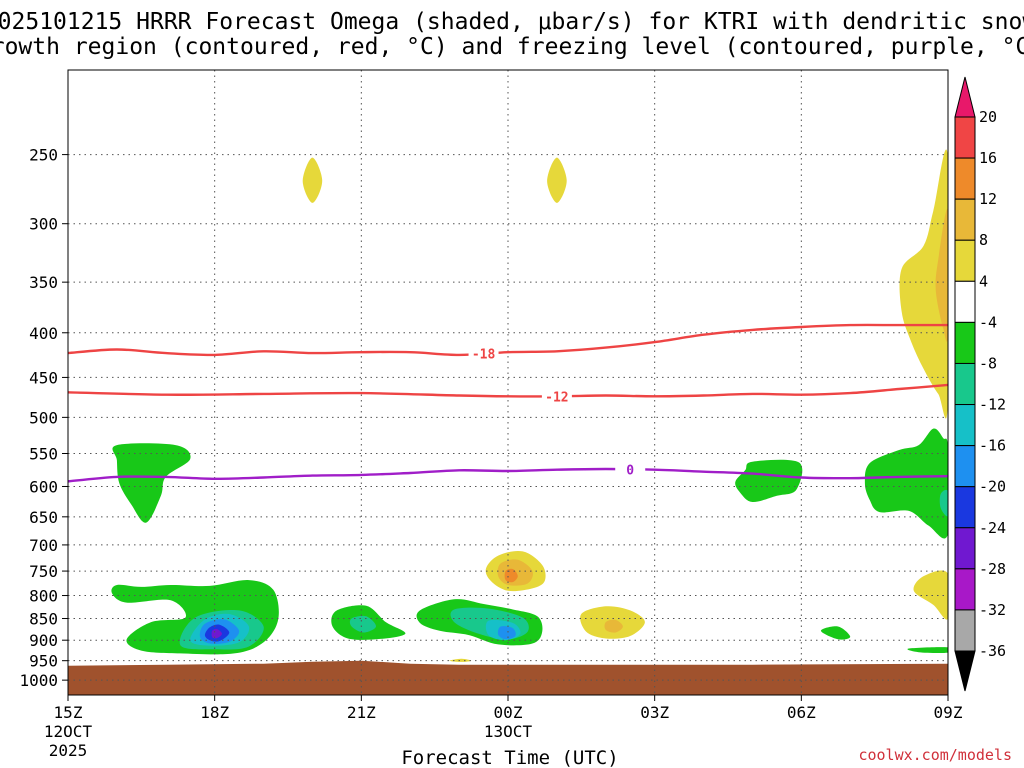  Describe the element at coordinates (43, 517) in the screenshot. I see `y-tick-label: 650` at that location.